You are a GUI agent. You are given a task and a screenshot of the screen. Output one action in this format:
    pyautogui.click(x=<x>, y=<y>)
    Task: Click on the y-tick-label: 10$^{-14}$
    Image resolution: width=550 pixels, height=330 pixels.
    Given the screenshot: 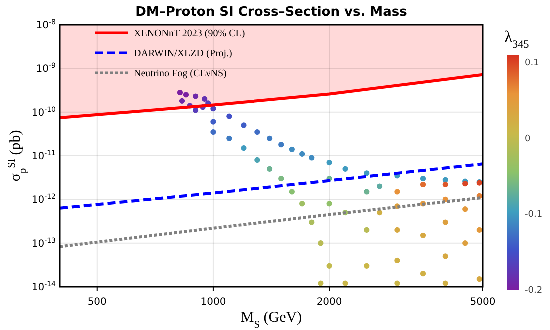 What is the action you would take?
    pyautogui.click(x=44, y=287)
    